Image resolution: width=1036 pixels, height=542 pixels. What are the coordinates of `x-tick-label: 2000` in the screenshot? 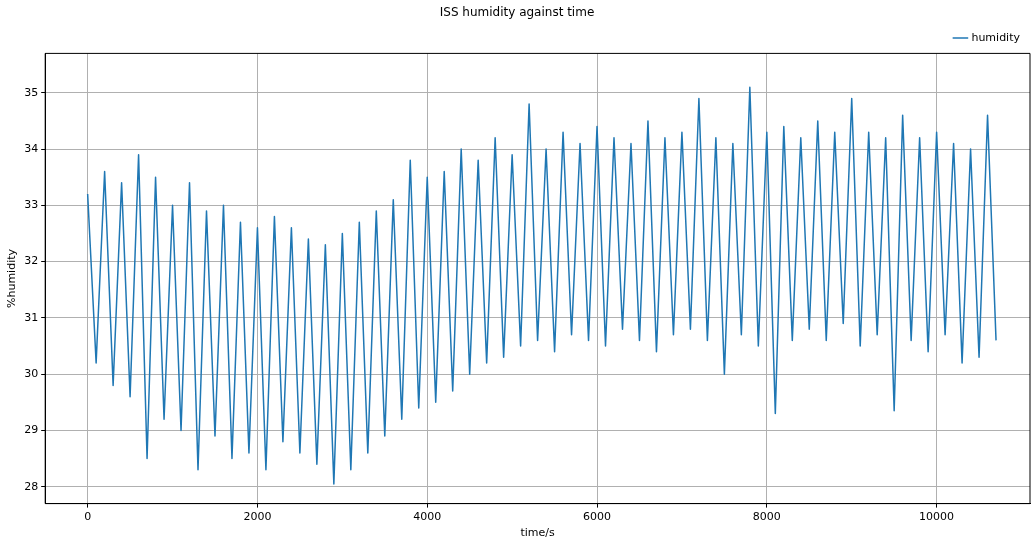 It's located at (257, 517).